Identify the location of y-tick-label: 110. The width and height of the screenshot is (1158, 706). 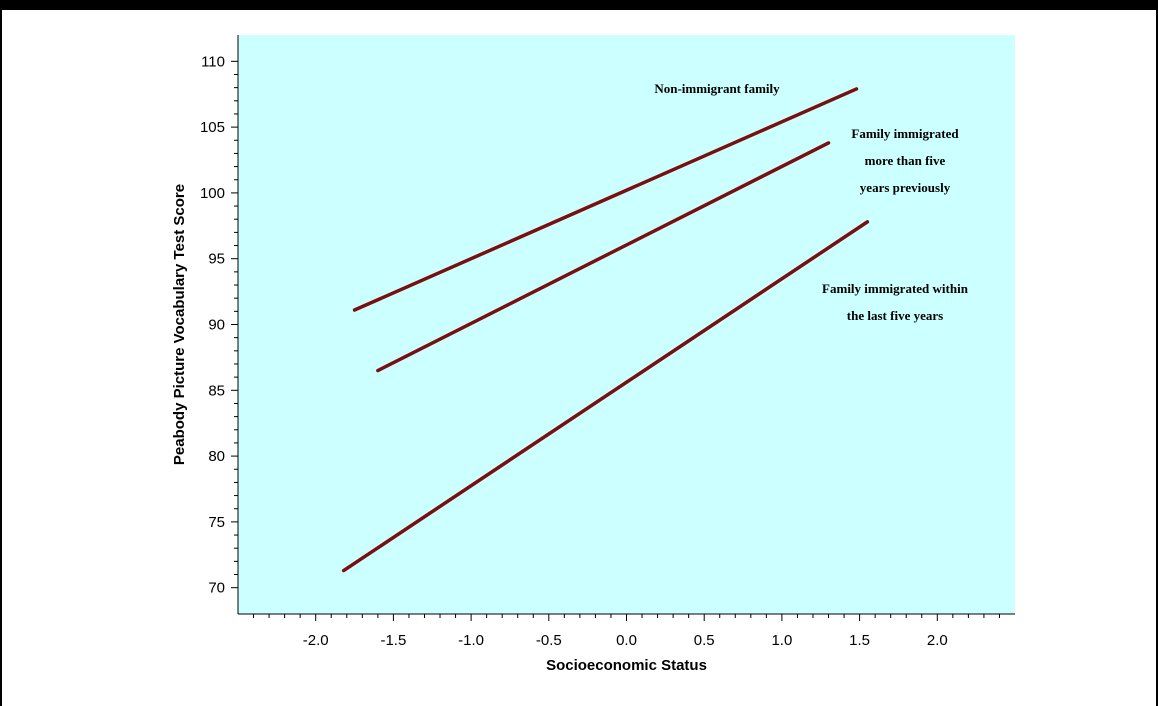
(213, 61).